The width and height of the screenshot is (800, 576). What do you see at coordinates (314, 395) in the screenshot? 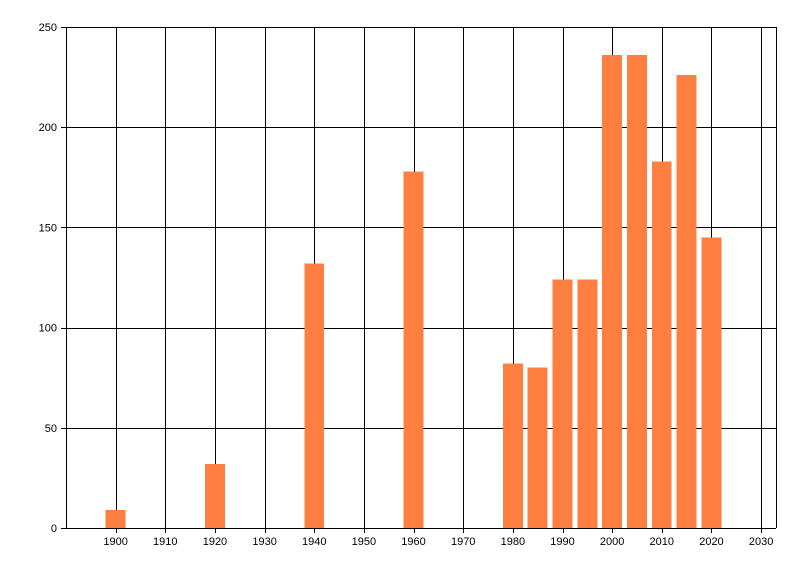
I see `bar-1940` at bounding box center [314, 395].